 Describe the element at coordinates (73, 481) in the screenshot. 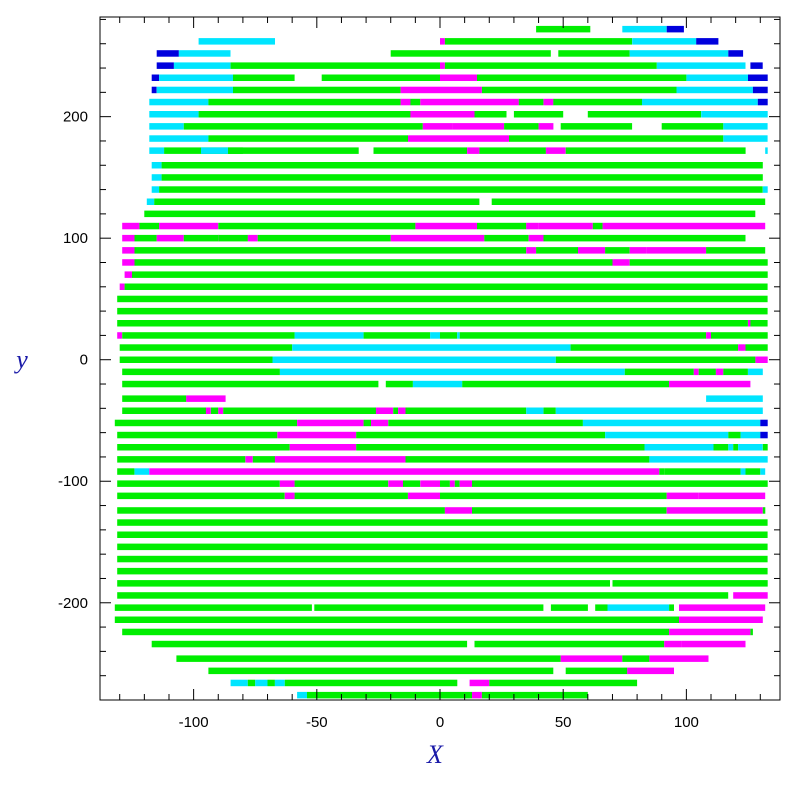

I see `y-tick-label: -100` at that location.